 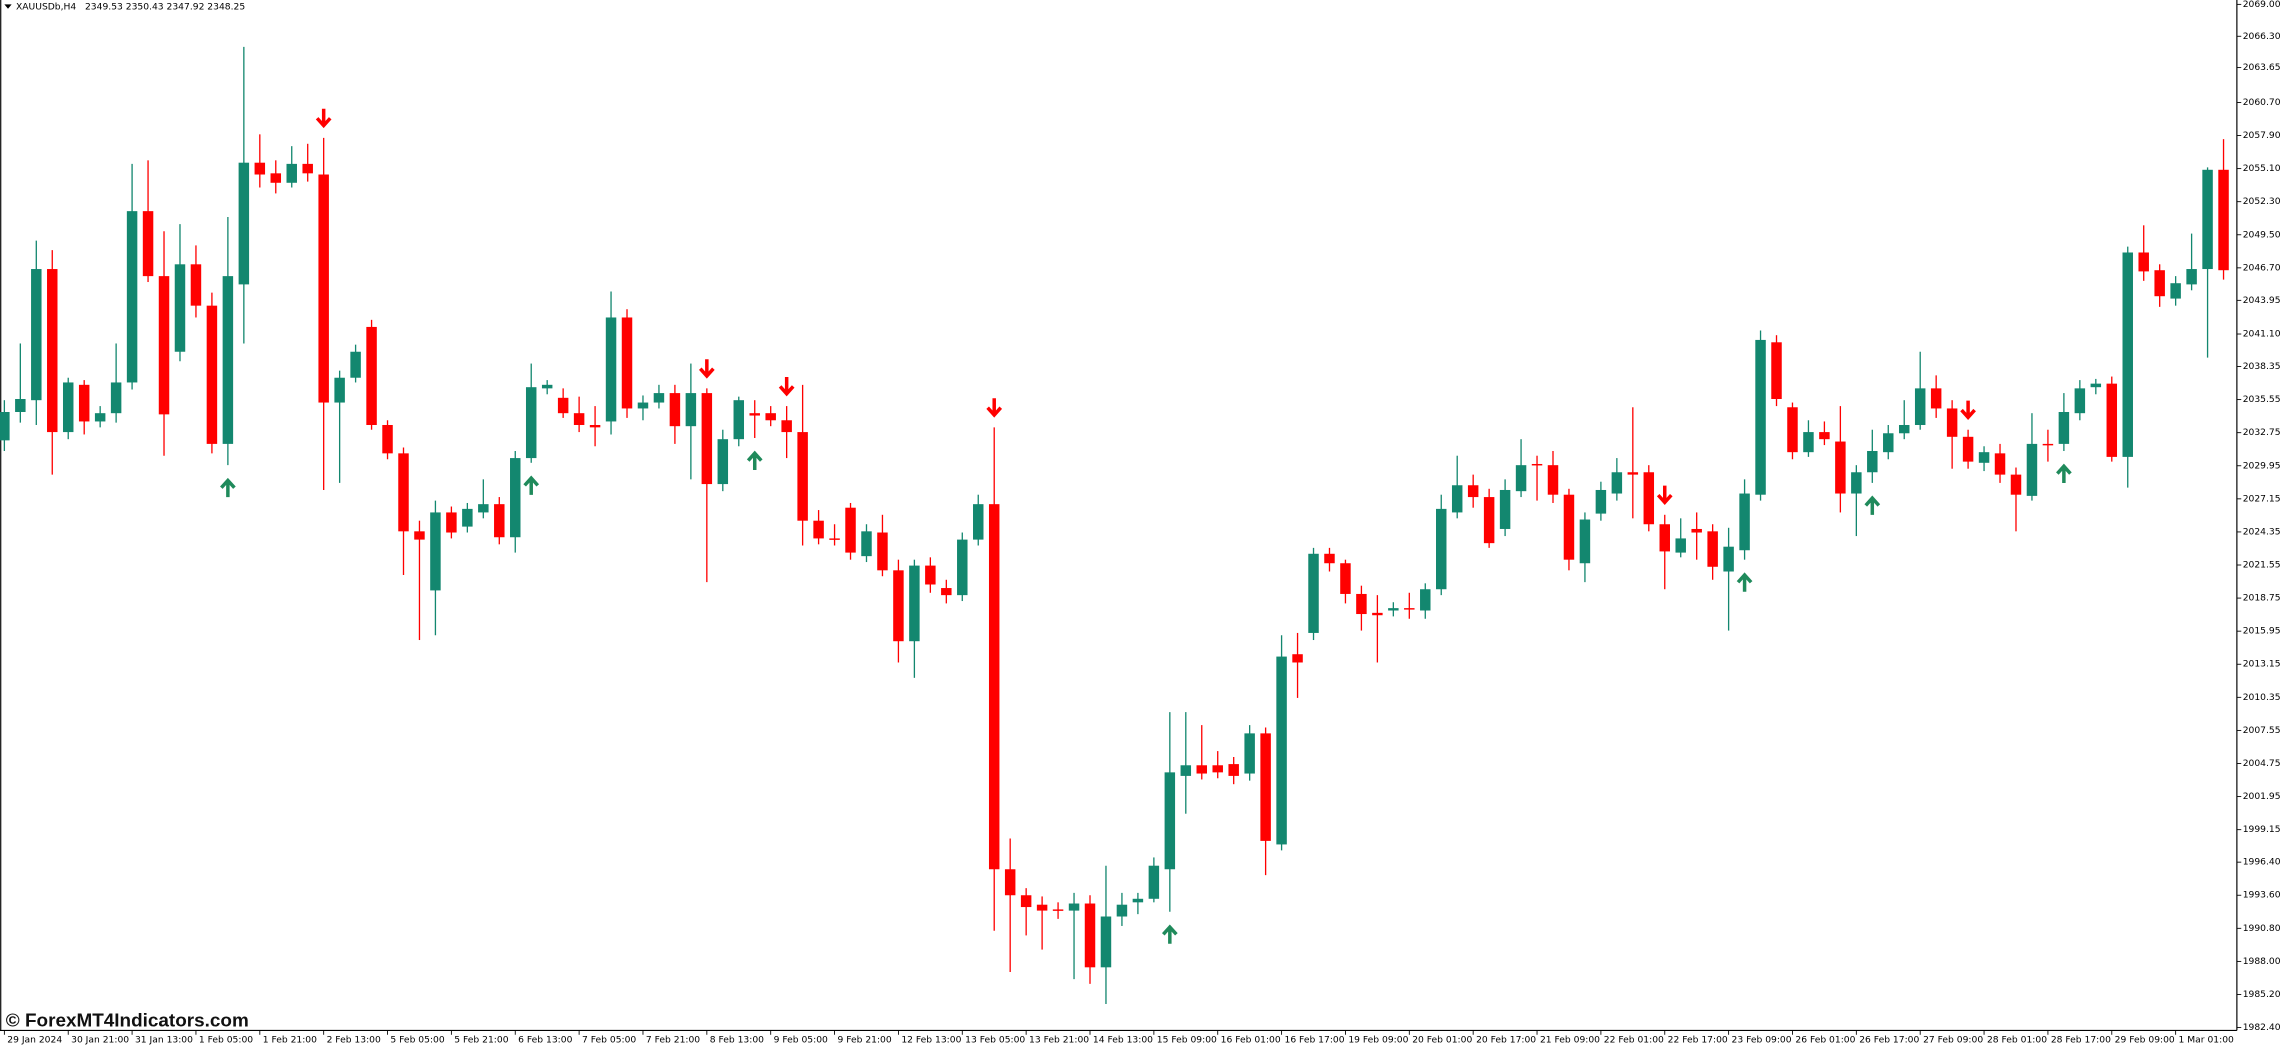 I want to click on y-tick-label: 2041.10, so click(x=2262, y=334).